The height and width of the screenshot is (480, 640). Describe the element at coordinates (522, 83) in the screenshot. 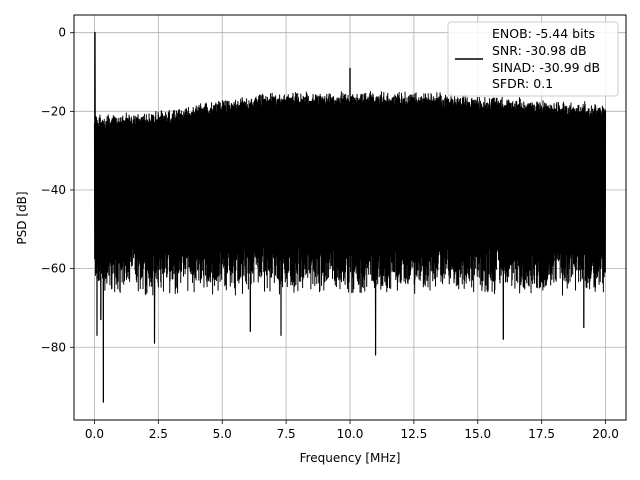

I see `legend-sfdr: SFDR: 0.1` at that location.